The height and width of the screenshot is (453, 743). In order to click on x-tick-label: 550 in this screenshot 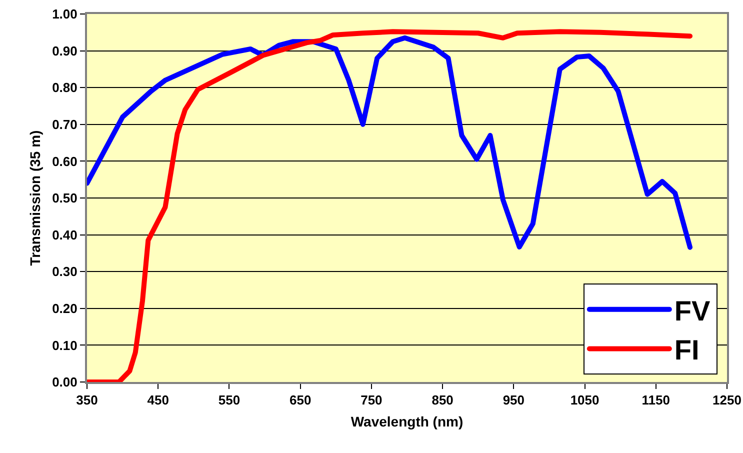, I will do `click(229, 400)`.